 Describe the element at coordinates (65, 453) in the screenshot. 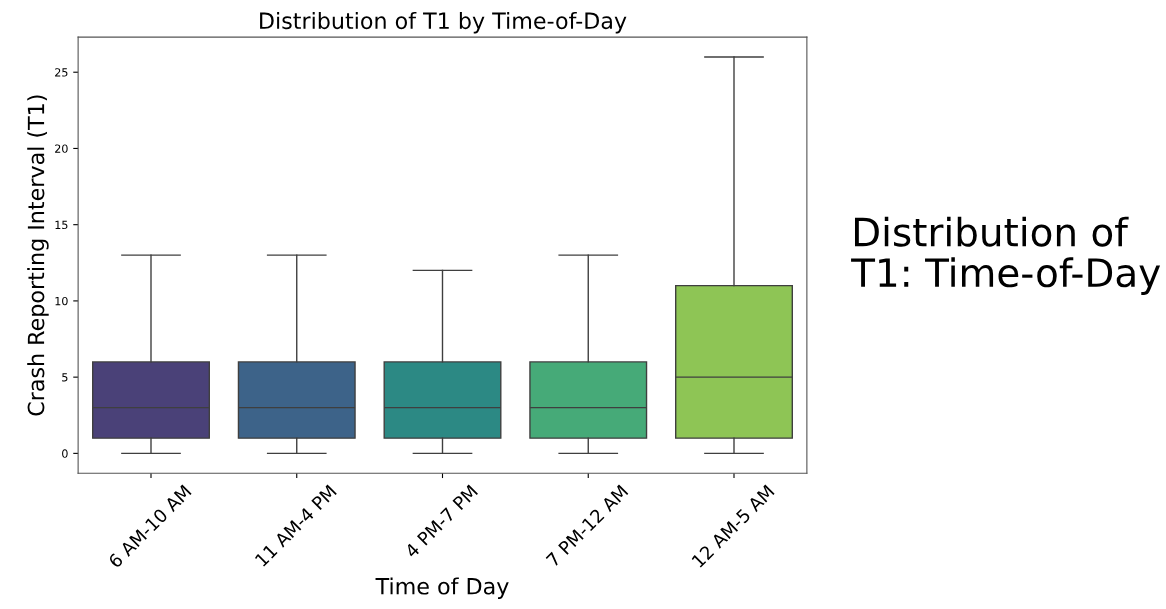

I see `y-tick-label: 0` at that location.